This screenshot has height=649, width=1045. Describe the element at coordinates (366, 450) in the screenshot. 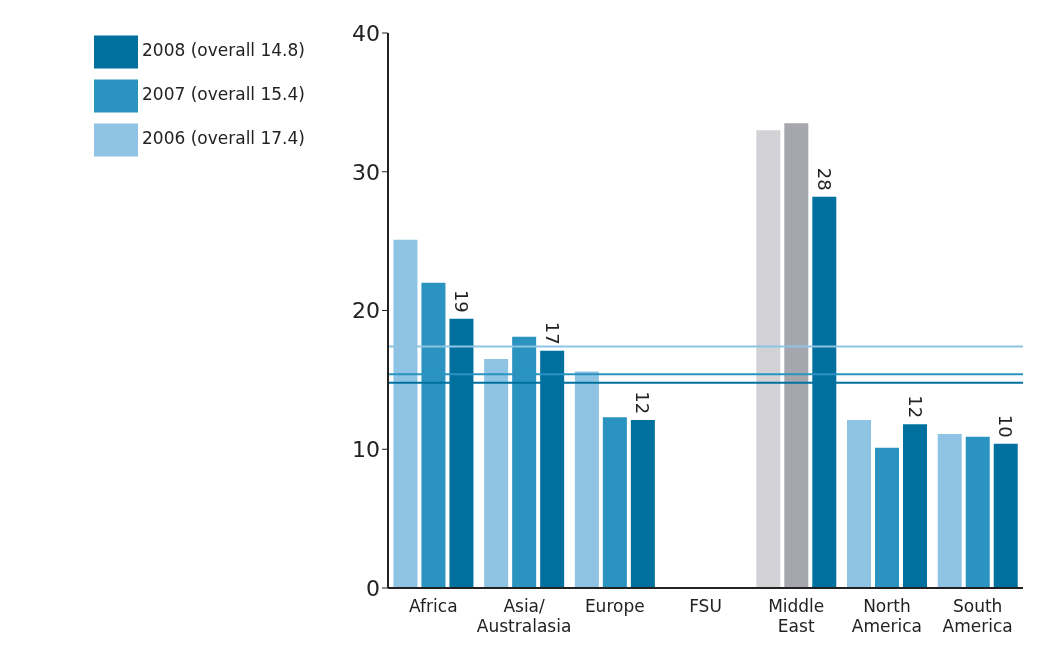

I see `y-tick-label: 10` at that location.